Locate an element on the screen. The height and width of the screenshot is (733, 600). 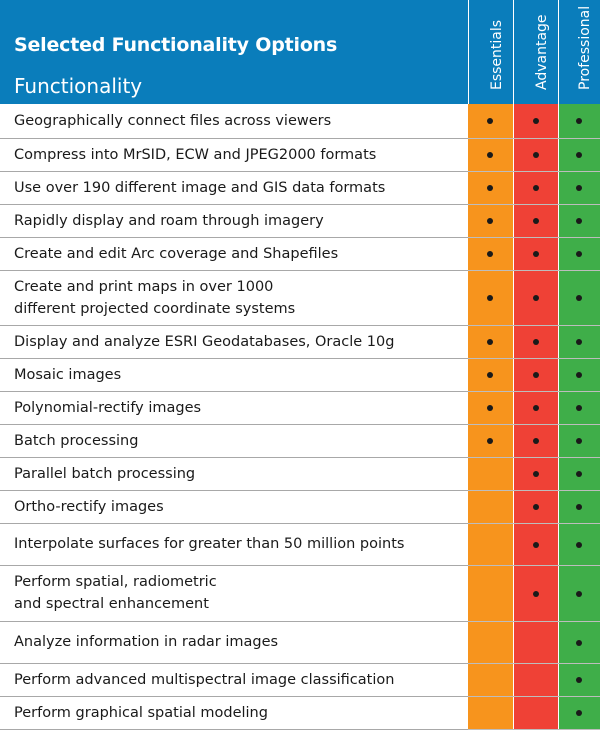
table-row: Batch processing is located at coordinates (300, 441).